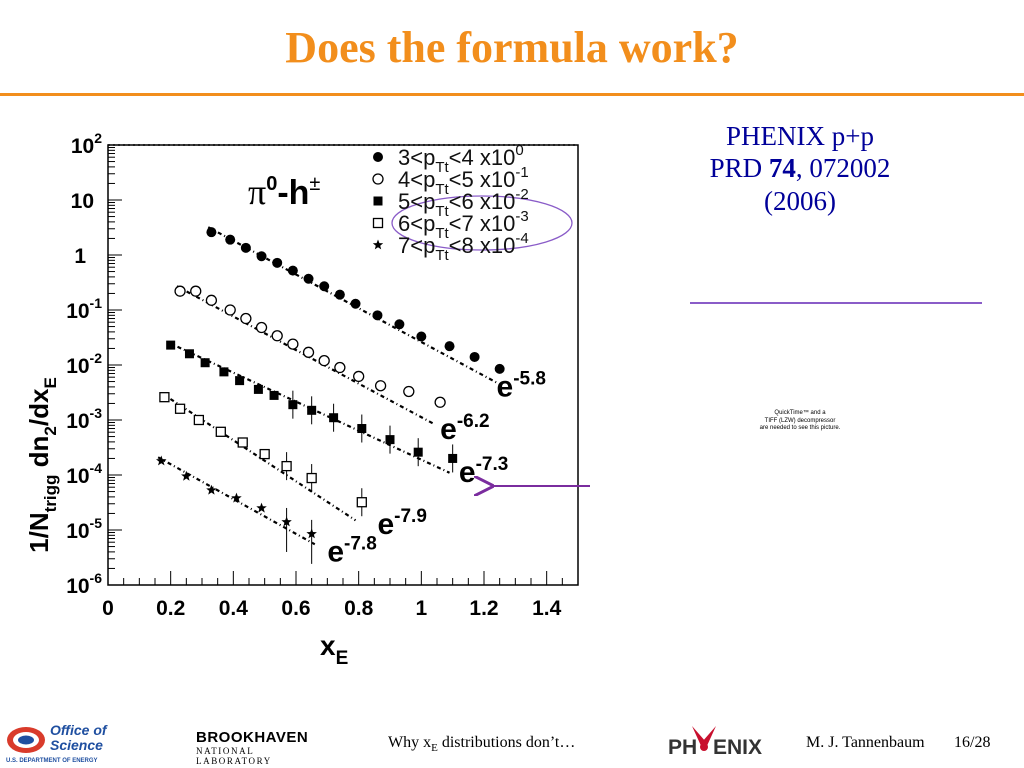 This screenshot has width=1024, height=768. What do you see at coordinates (800, 428) in the screenshot?
I see `quicktime-line3: are needed to see this picture.` at bounding box center [800, 428].